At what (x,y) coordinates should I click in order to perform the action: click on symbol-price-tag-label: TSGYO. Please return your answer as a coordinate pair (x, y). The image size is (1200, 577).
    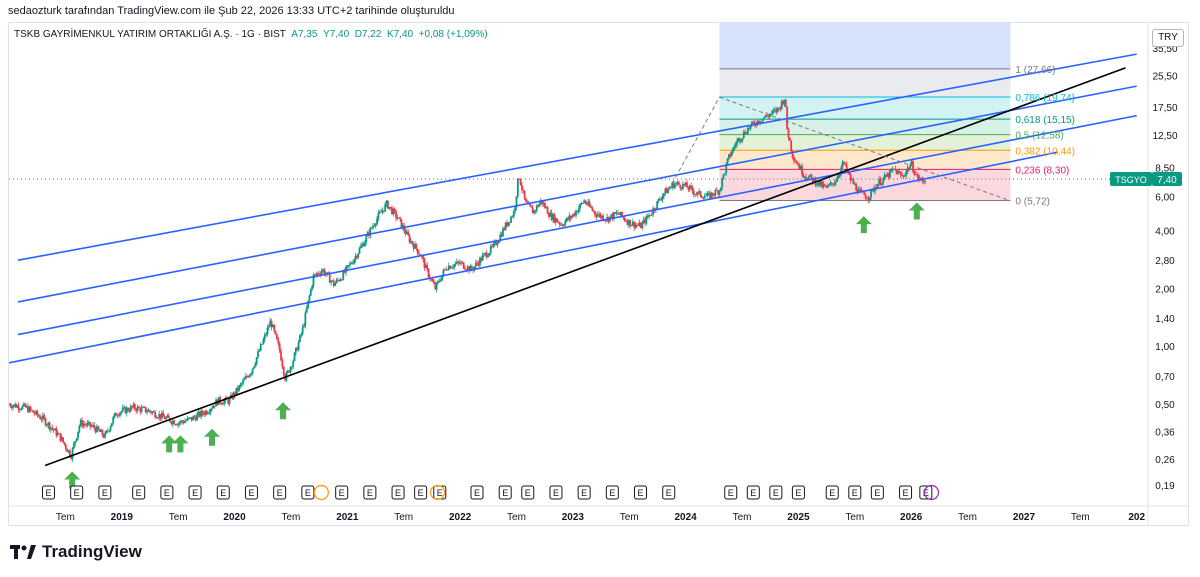
    Looking at the image, I should click on (1131, 180).